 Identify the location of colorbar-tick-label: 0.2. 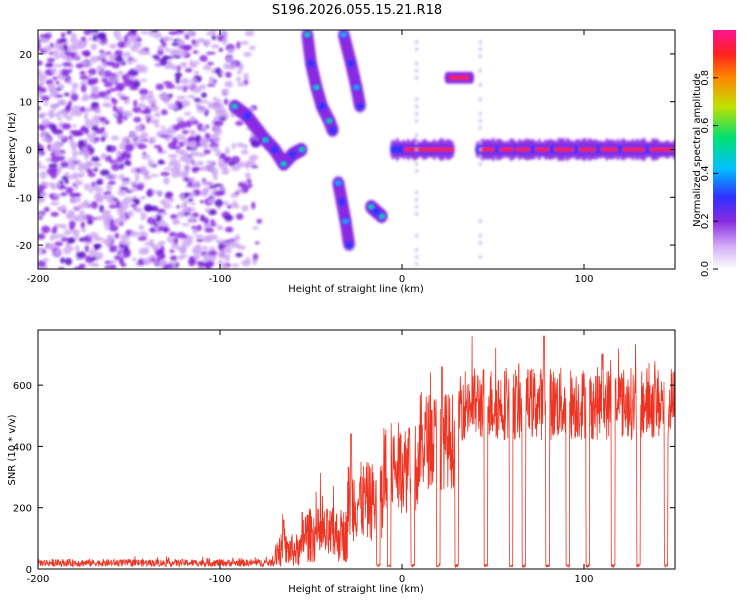
(705, 221).